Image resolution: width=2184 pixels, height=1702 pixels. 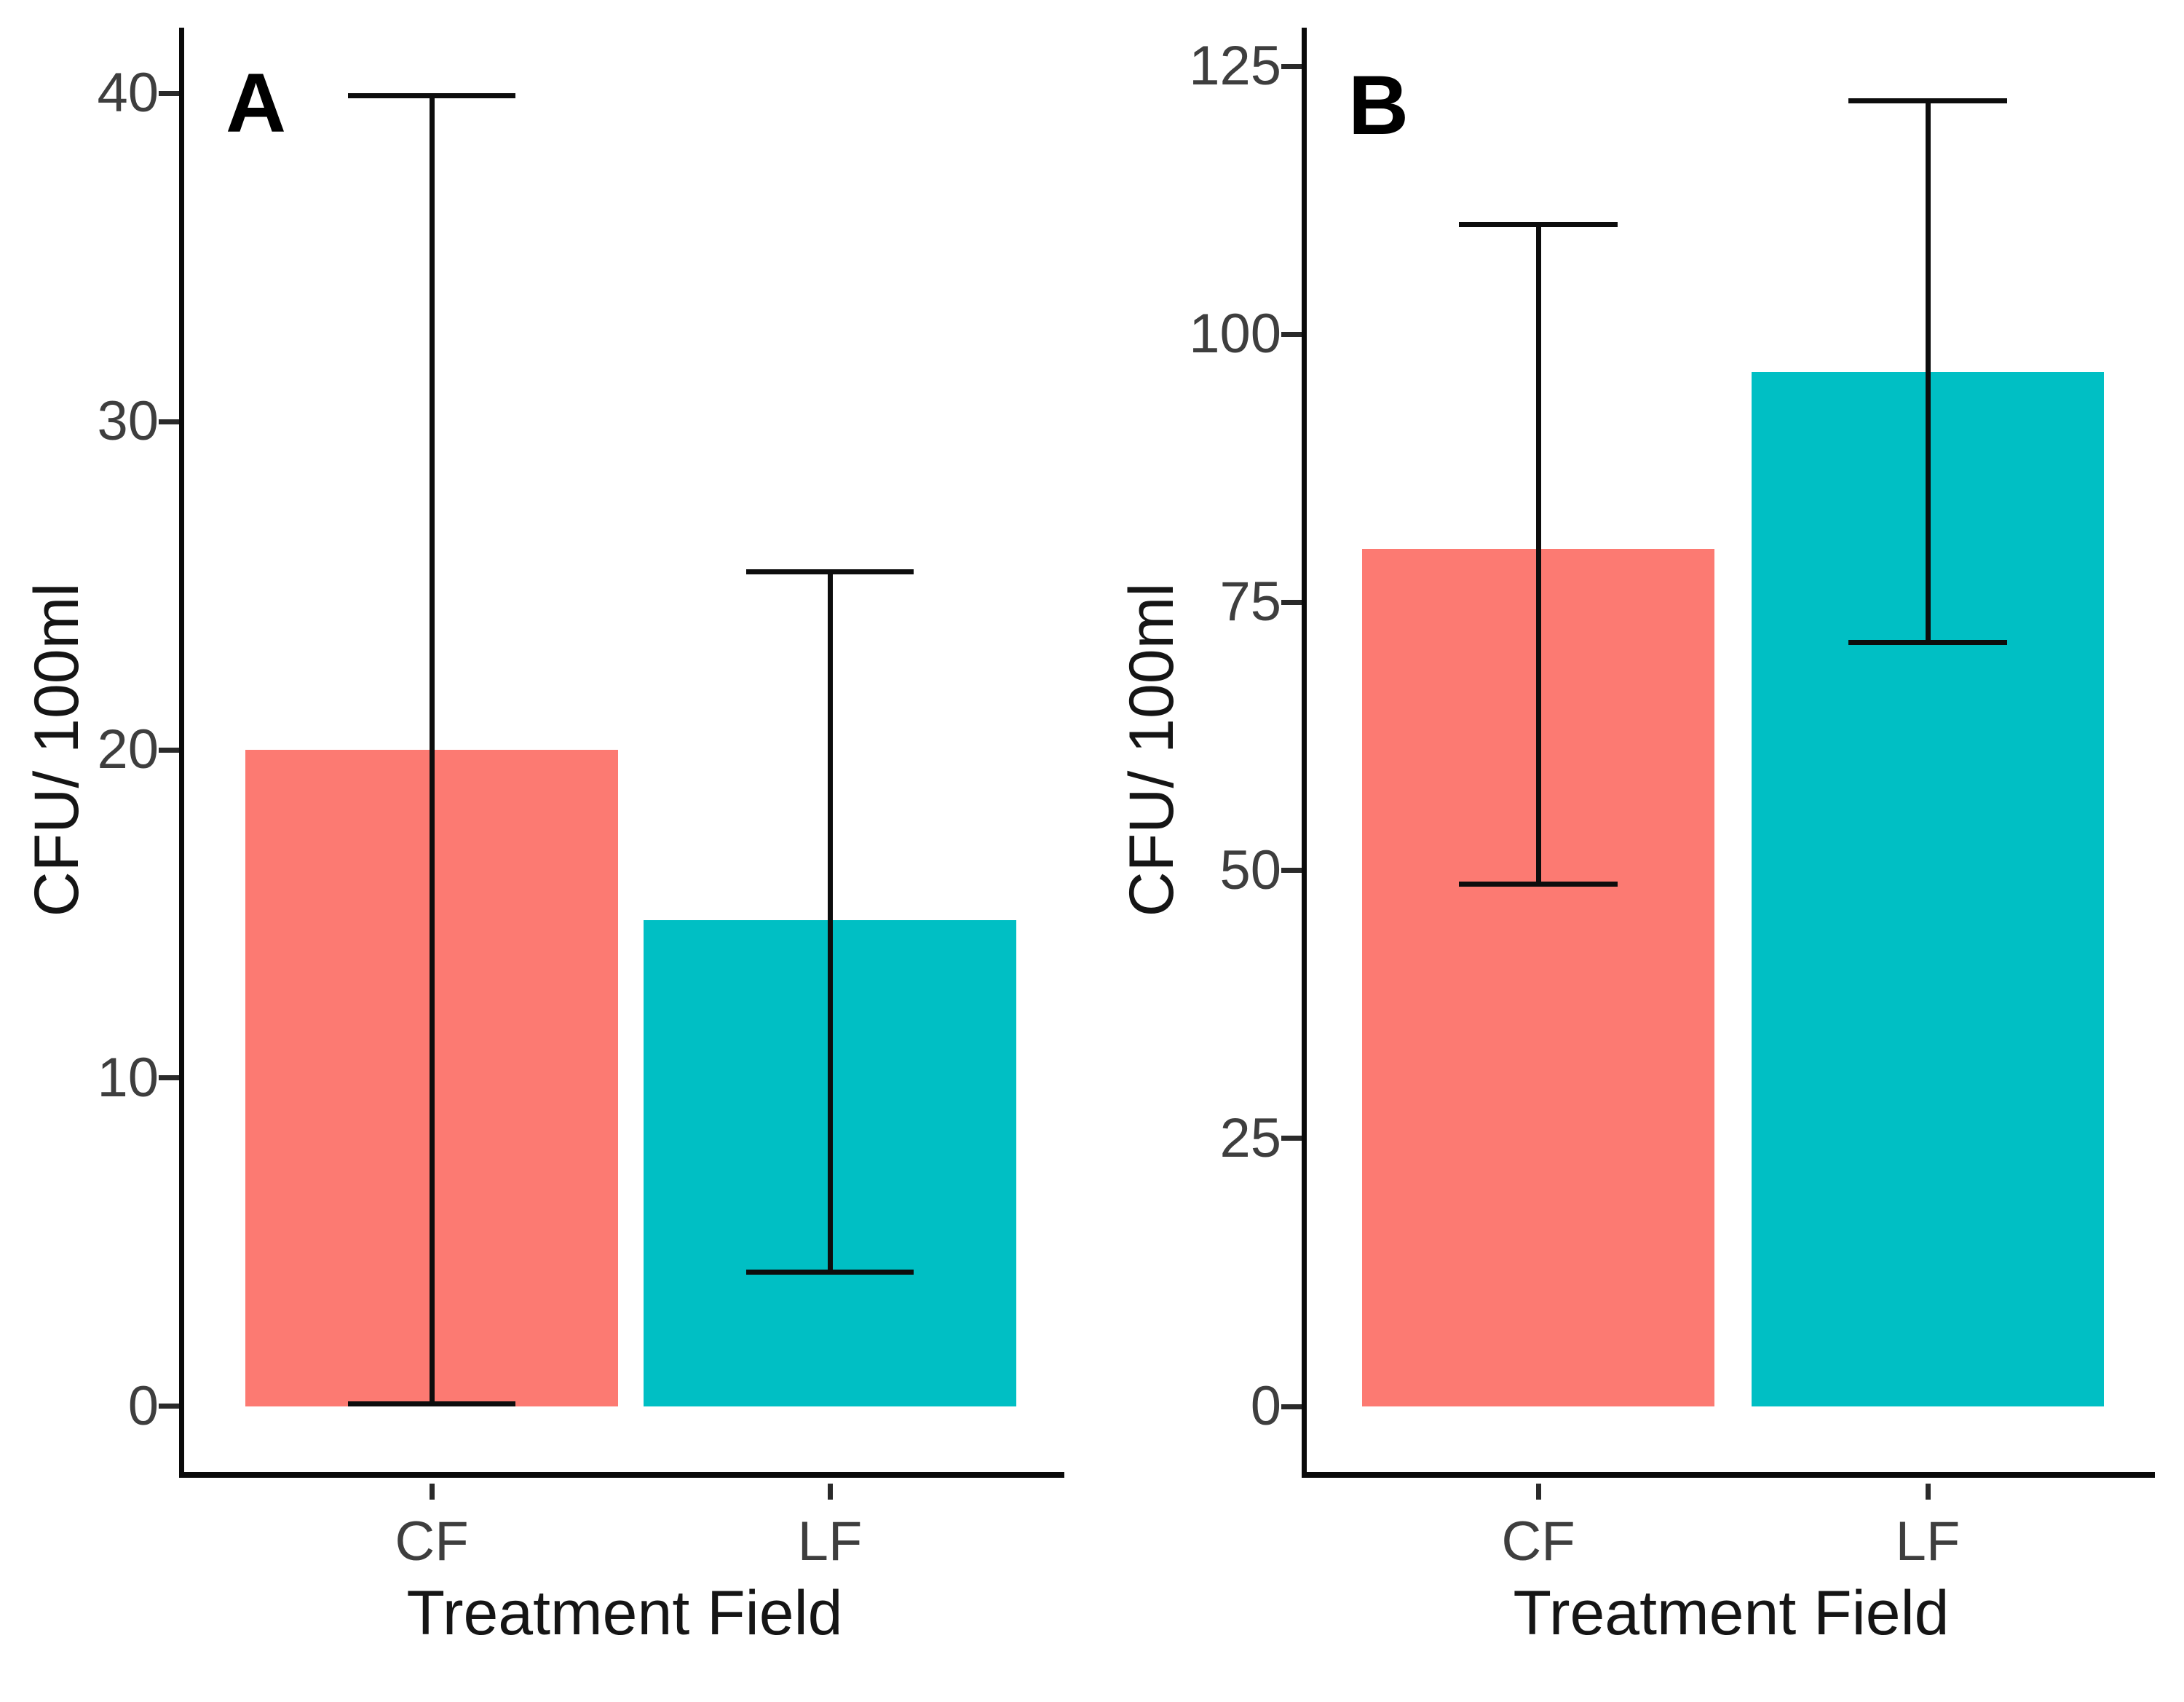 What do you see at coordinates (1250, 1138) in the screenshot?
I see `y-tick-label: 25` at bounding box center [1250, 1138].